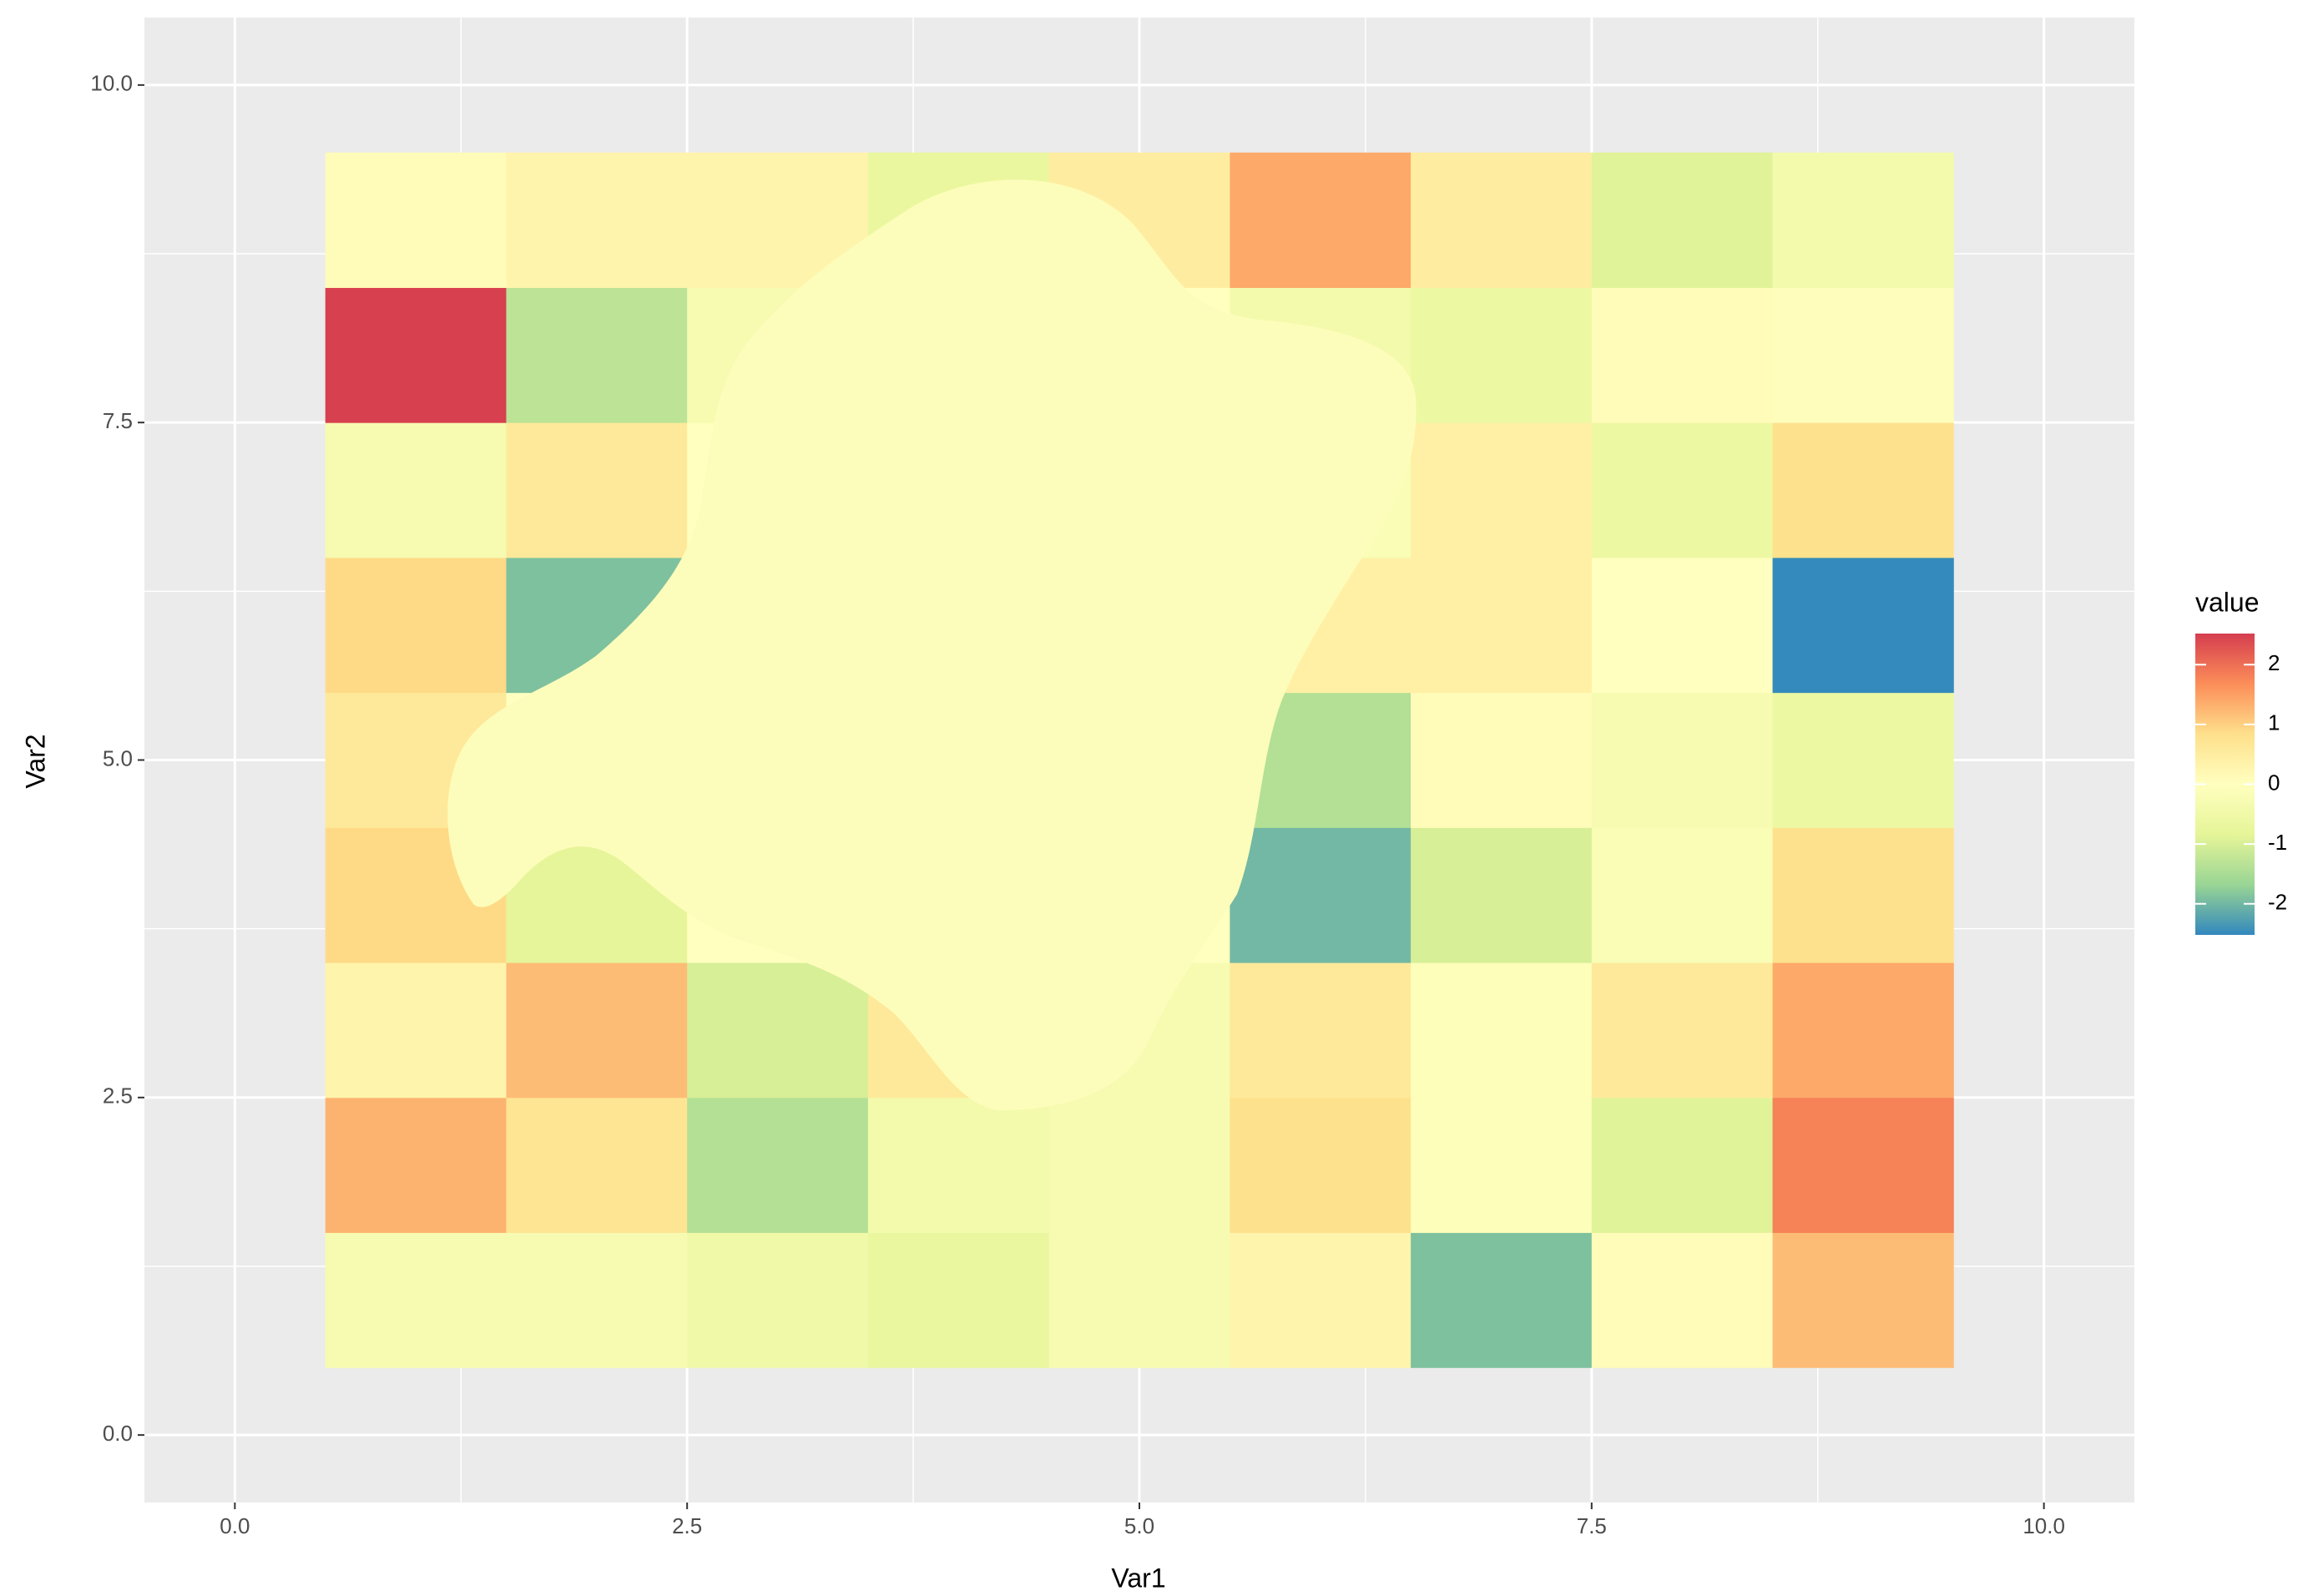 The image size is (2313, 1596). I want to click on legend-title: value, so click(2227, 602).